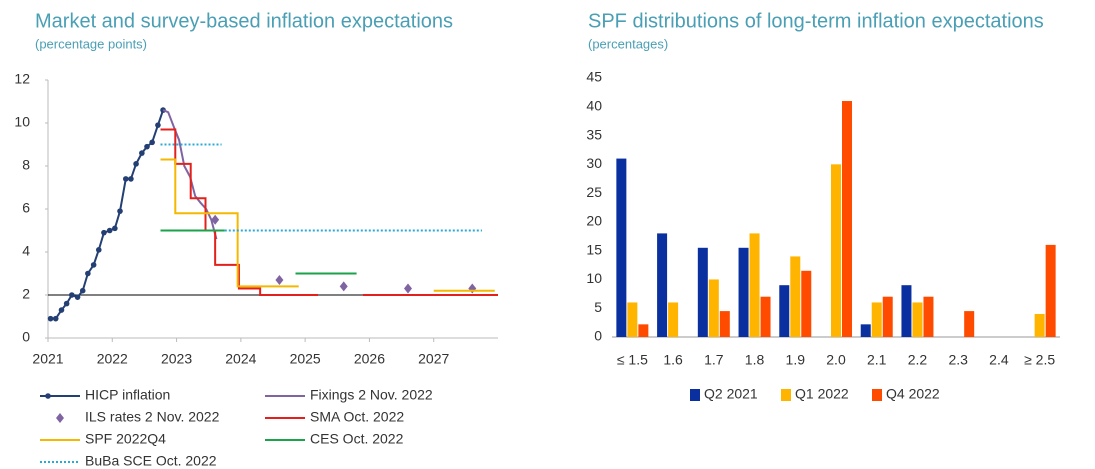 The width and height of the screenshot is (1095, 469). Describe the element at coordinates (152, 417) in the screenshot. I see `legend-label: ILS rates 2 Nov. 2022` at that location.